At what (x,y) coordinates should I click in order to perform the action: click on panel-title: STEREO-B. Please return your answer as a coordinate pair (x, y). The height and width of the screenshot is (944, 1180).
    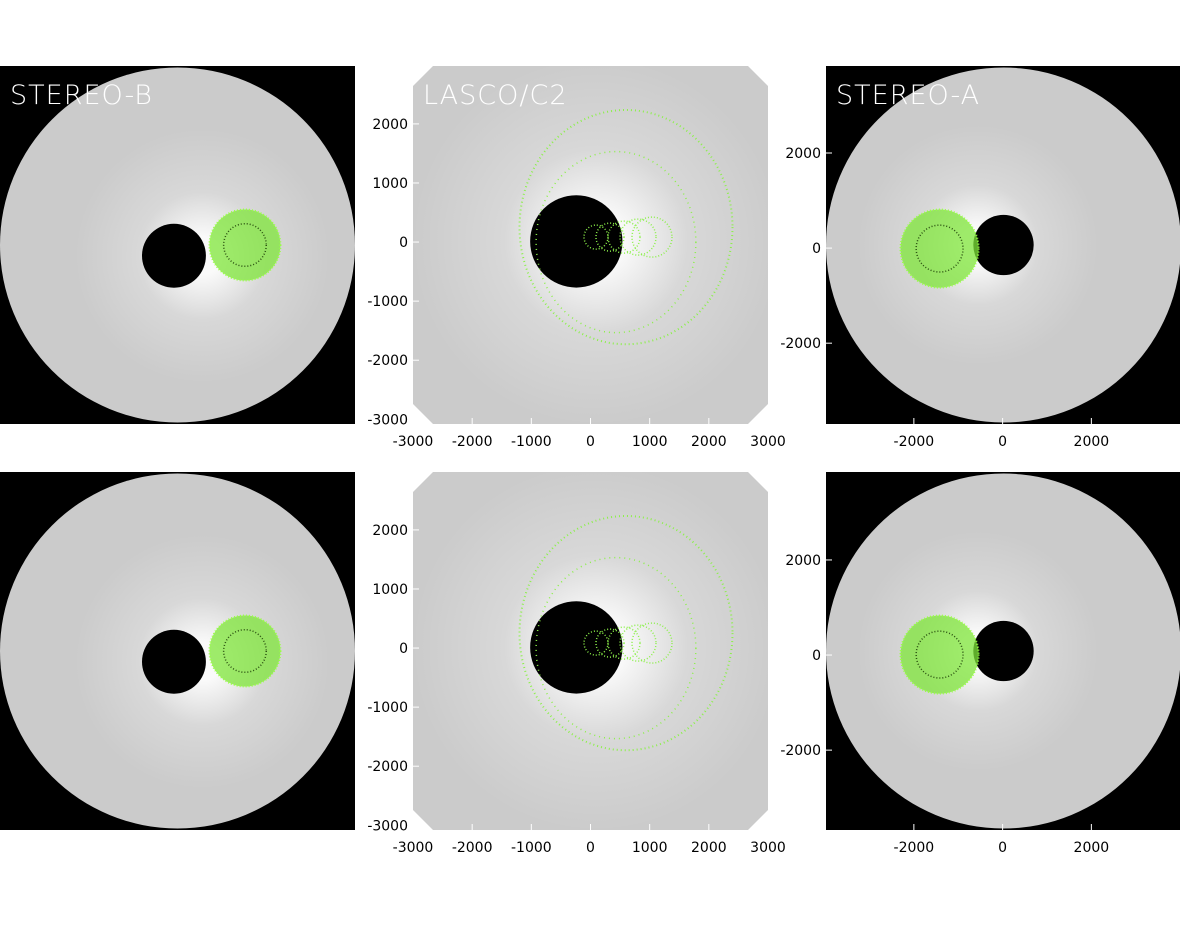
    Looking at the image, I should click on (81, 95).